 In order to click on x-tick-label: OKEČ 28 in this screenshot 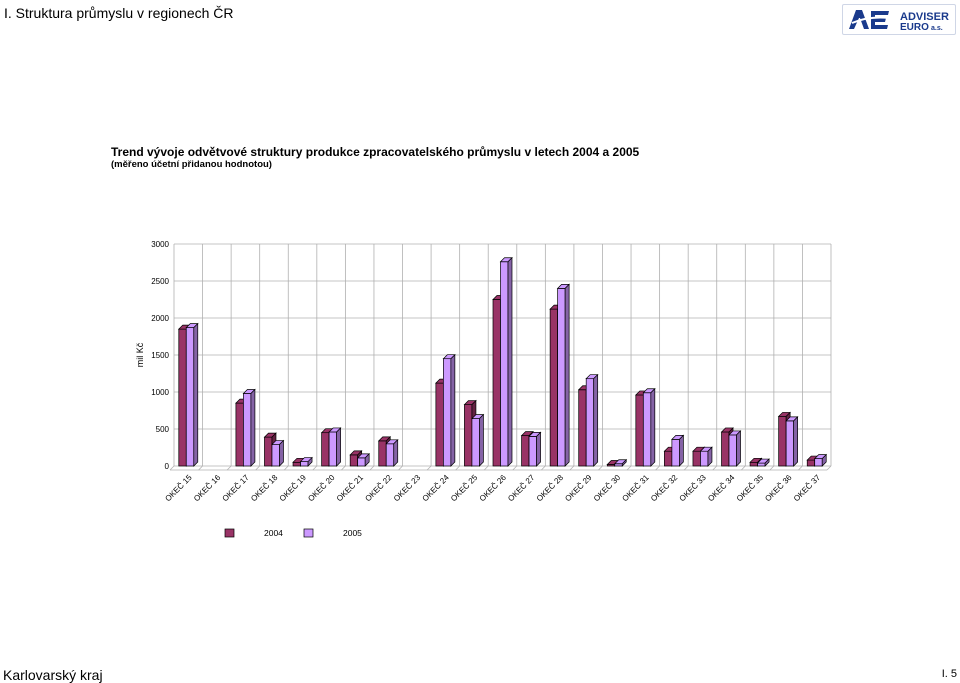, I will do `click(550, 488)`.